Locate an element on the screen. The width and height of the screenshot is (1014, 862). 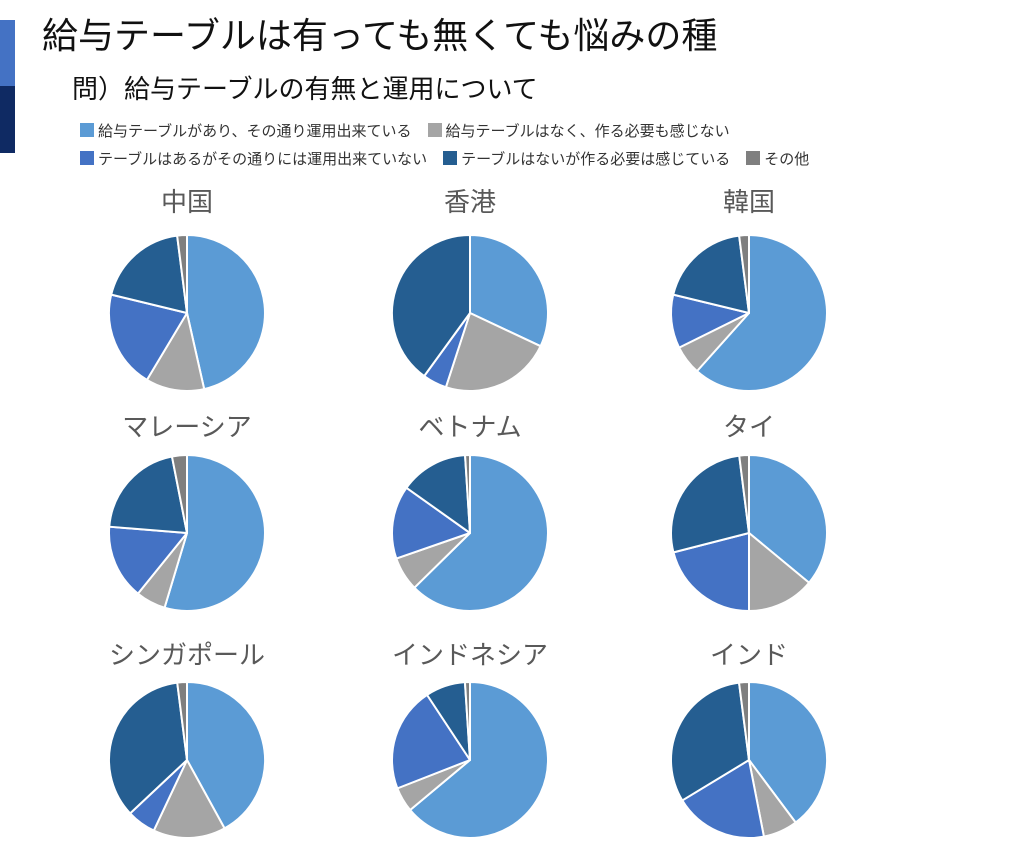
pie-title: マレーシア is located at coordinates (186, 428).